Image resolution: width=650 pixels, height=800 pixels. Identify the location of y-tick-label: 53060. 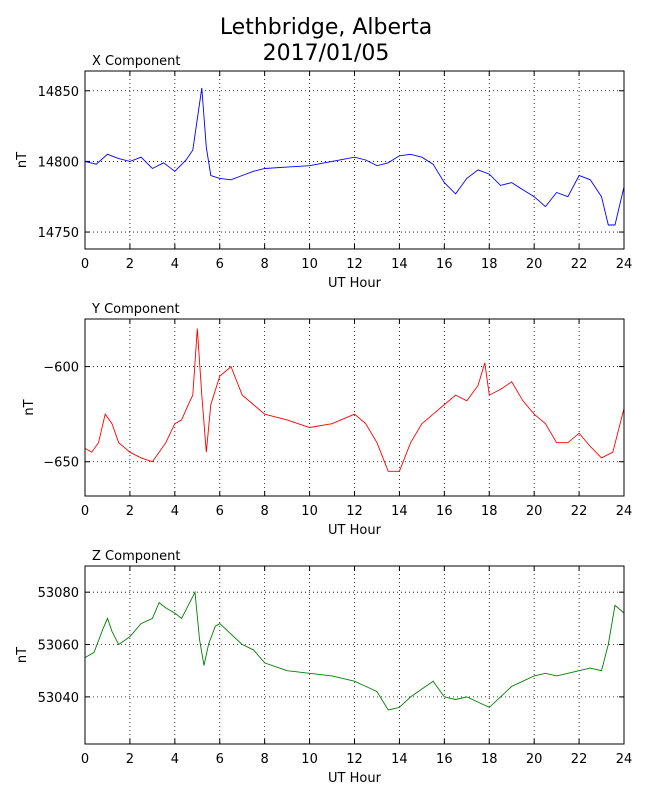
(58, 646).